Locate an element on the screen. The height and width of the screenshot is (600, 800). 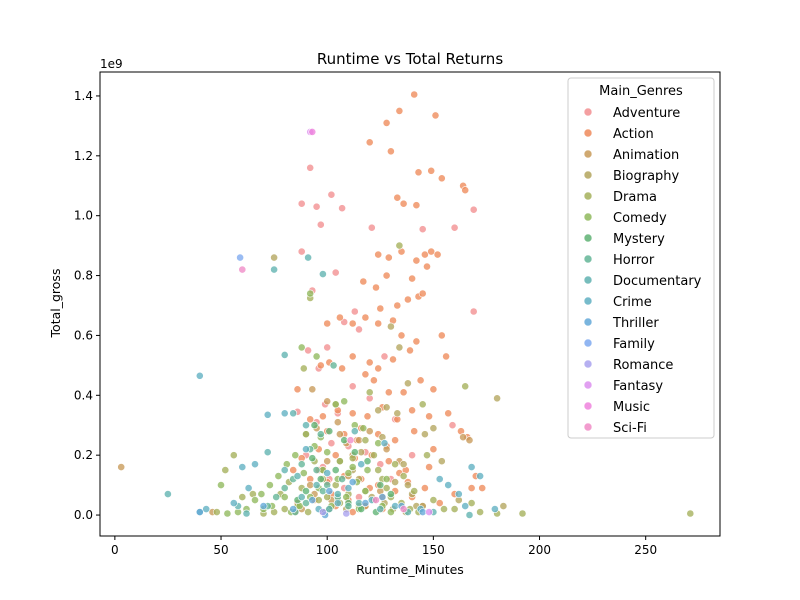
legend-label-mystery: Mystery is located at coordinates (639, 239).